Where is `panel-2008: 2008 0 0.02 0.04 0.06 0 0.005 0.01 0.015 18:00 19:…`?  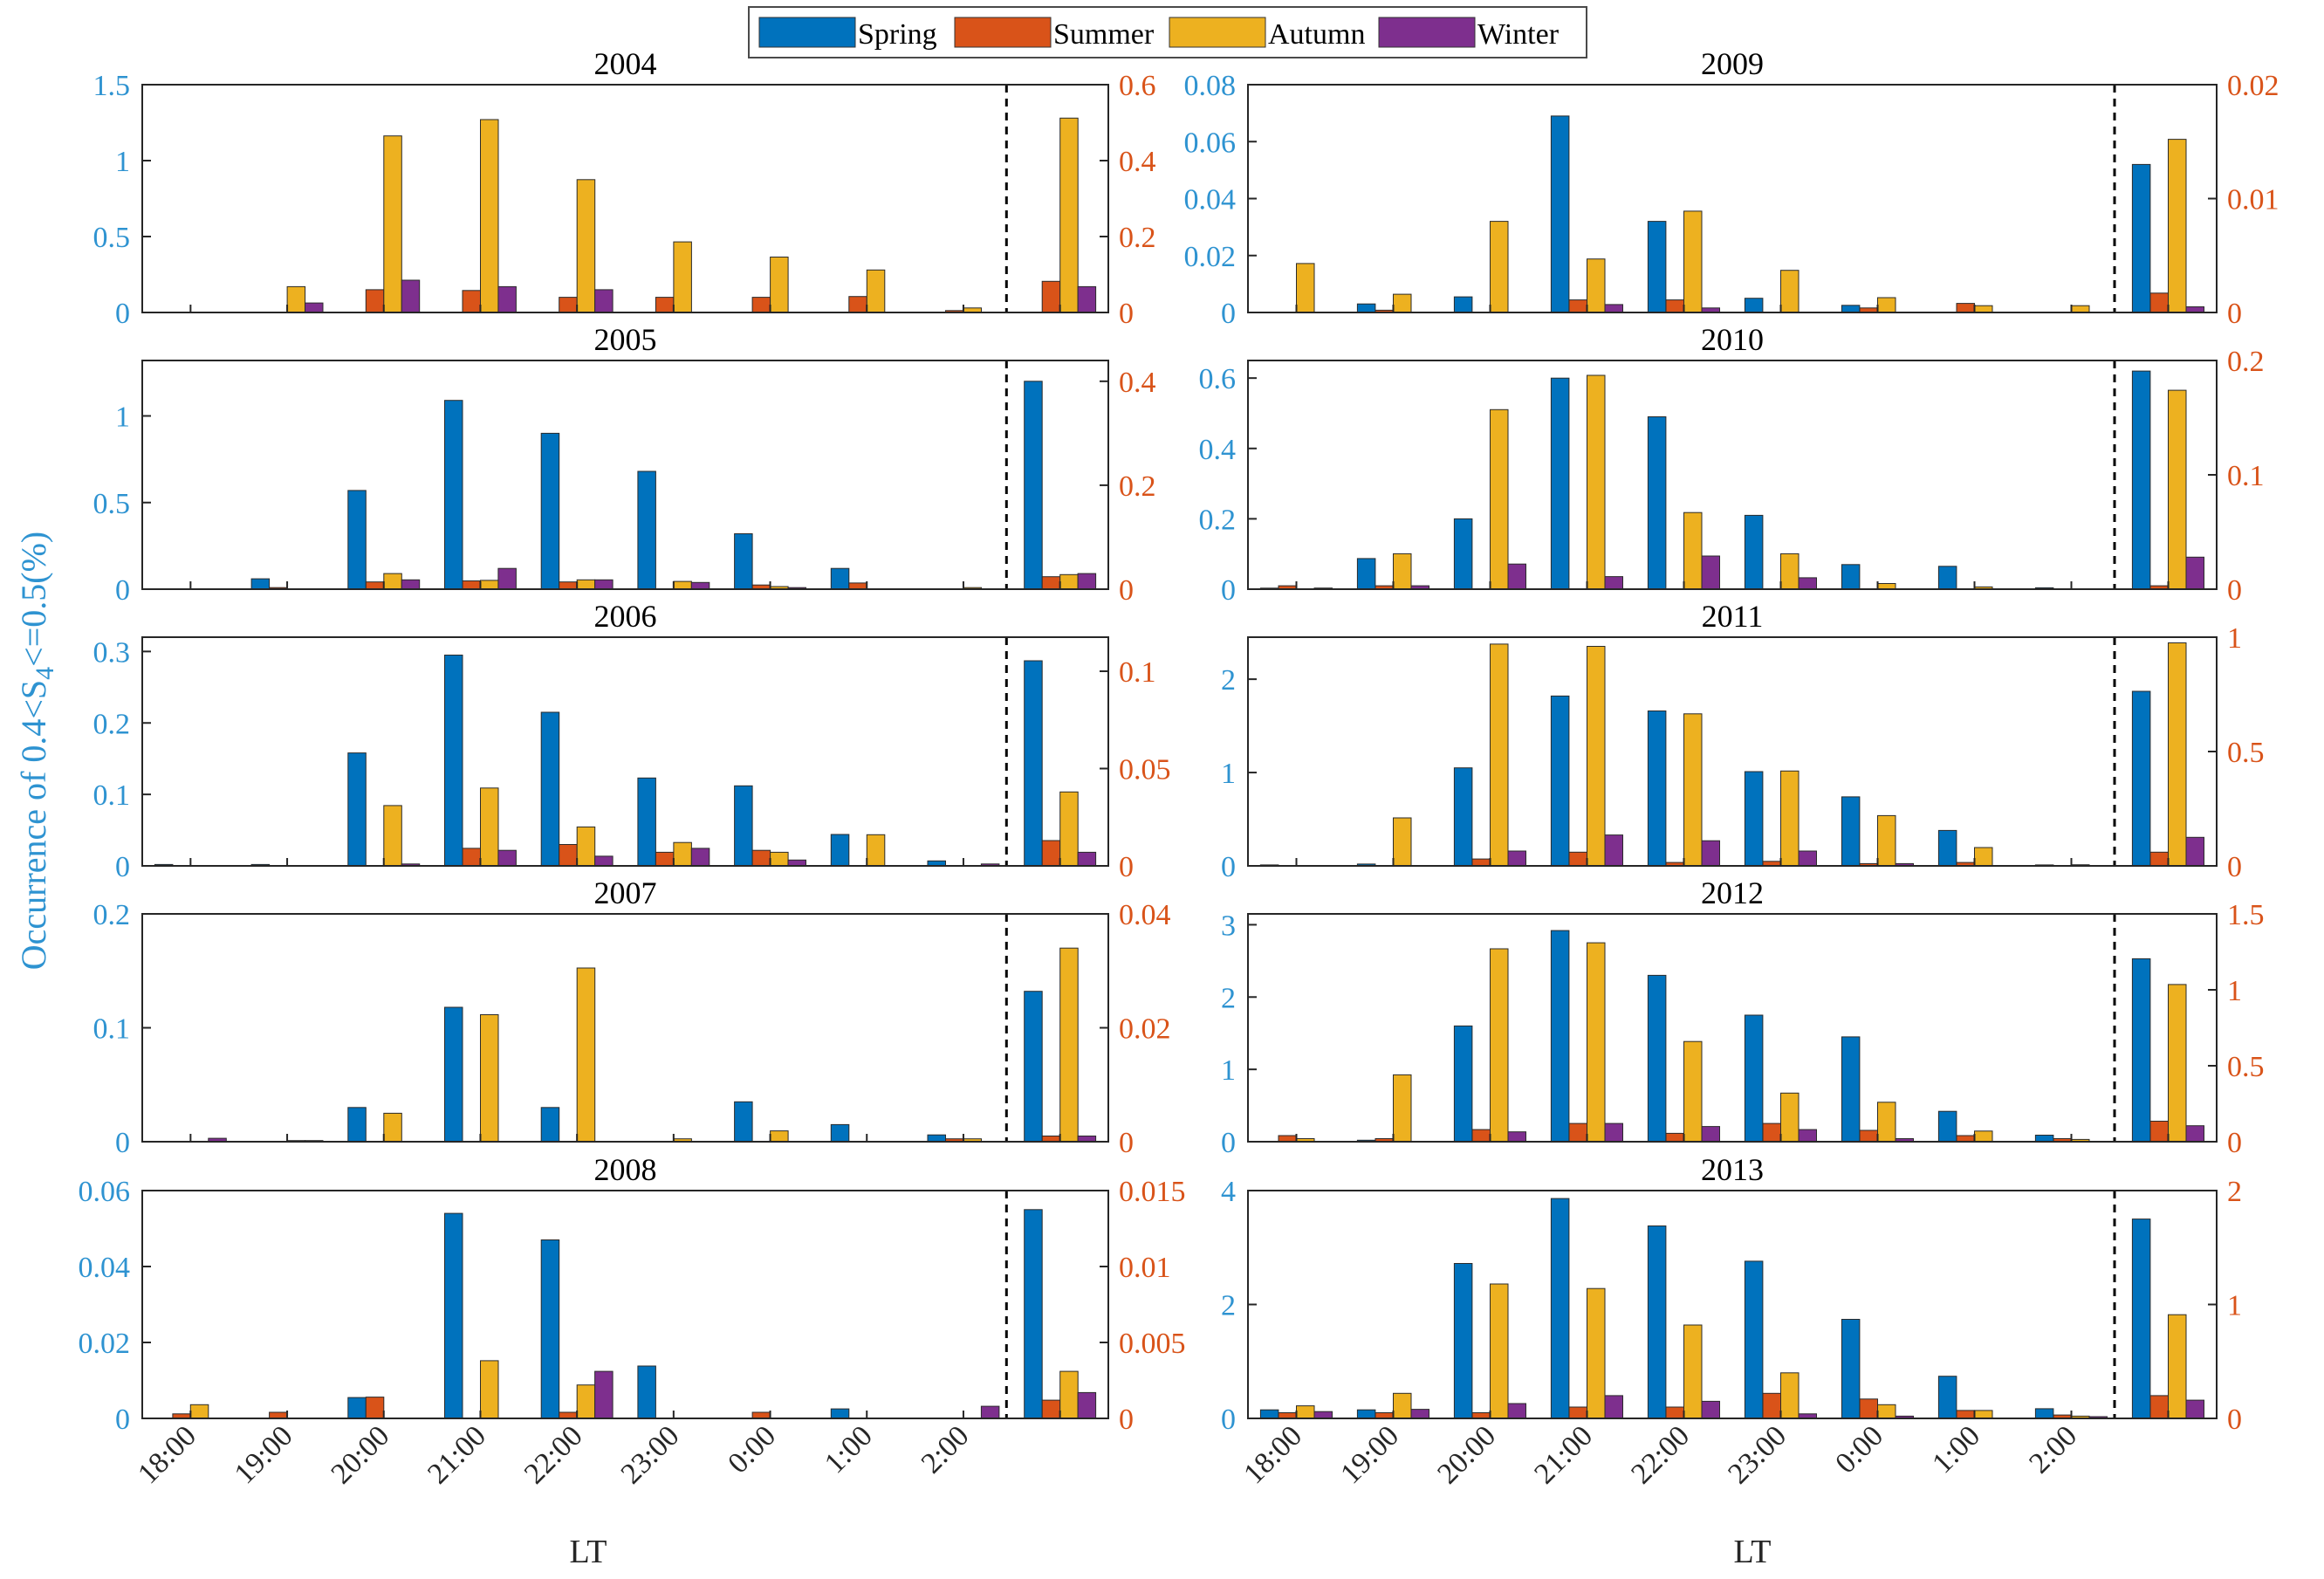
panel-2008: 2008 0 0.02 0.04 0.06 0 0.005 0.01 0.015 18:00 19:… is located at coordinates (632, 1321).